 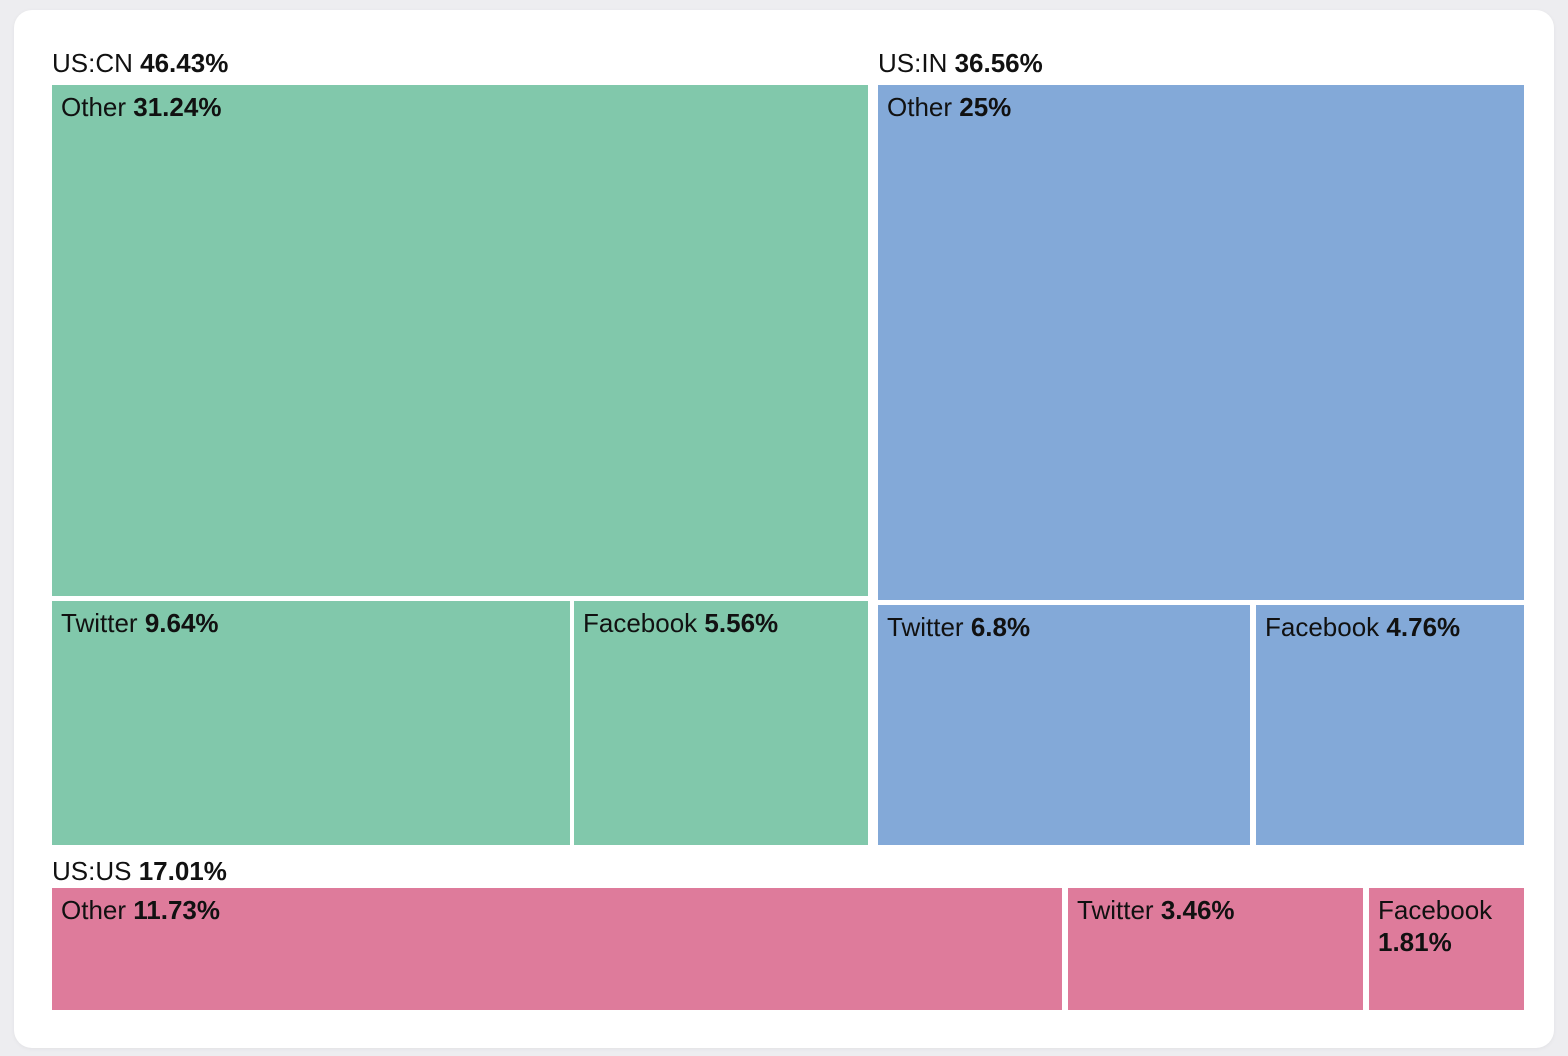 I want to click on cell-label: Facebook 4.76%, so click(x=1390, y=627).